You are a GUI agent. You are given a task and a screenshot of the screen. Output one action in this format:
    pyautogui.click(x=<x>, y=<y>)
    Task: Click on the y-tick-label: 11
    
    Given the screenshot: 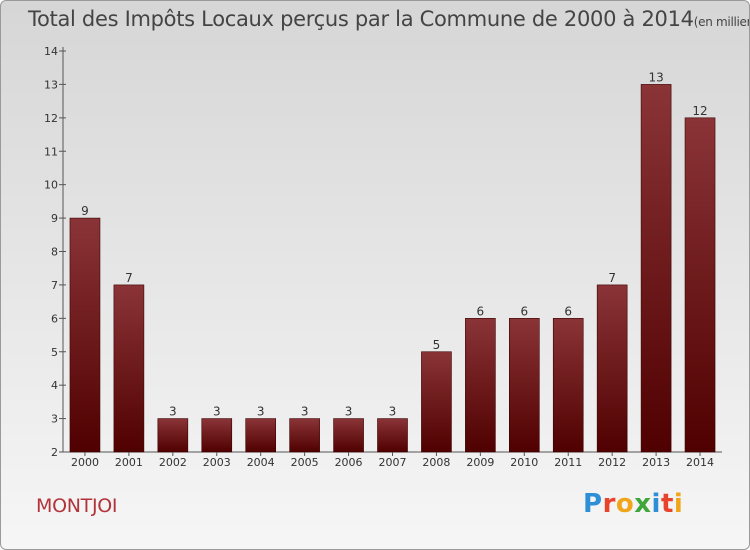 What is the action you would take?
    pyautogui.click(x=51, y=151)
    